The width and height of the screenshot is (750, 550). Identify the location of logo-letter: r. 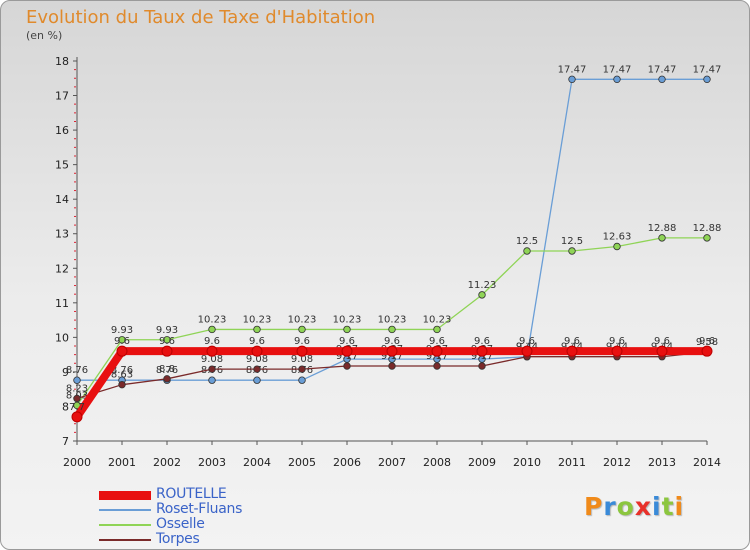
(610, 506).